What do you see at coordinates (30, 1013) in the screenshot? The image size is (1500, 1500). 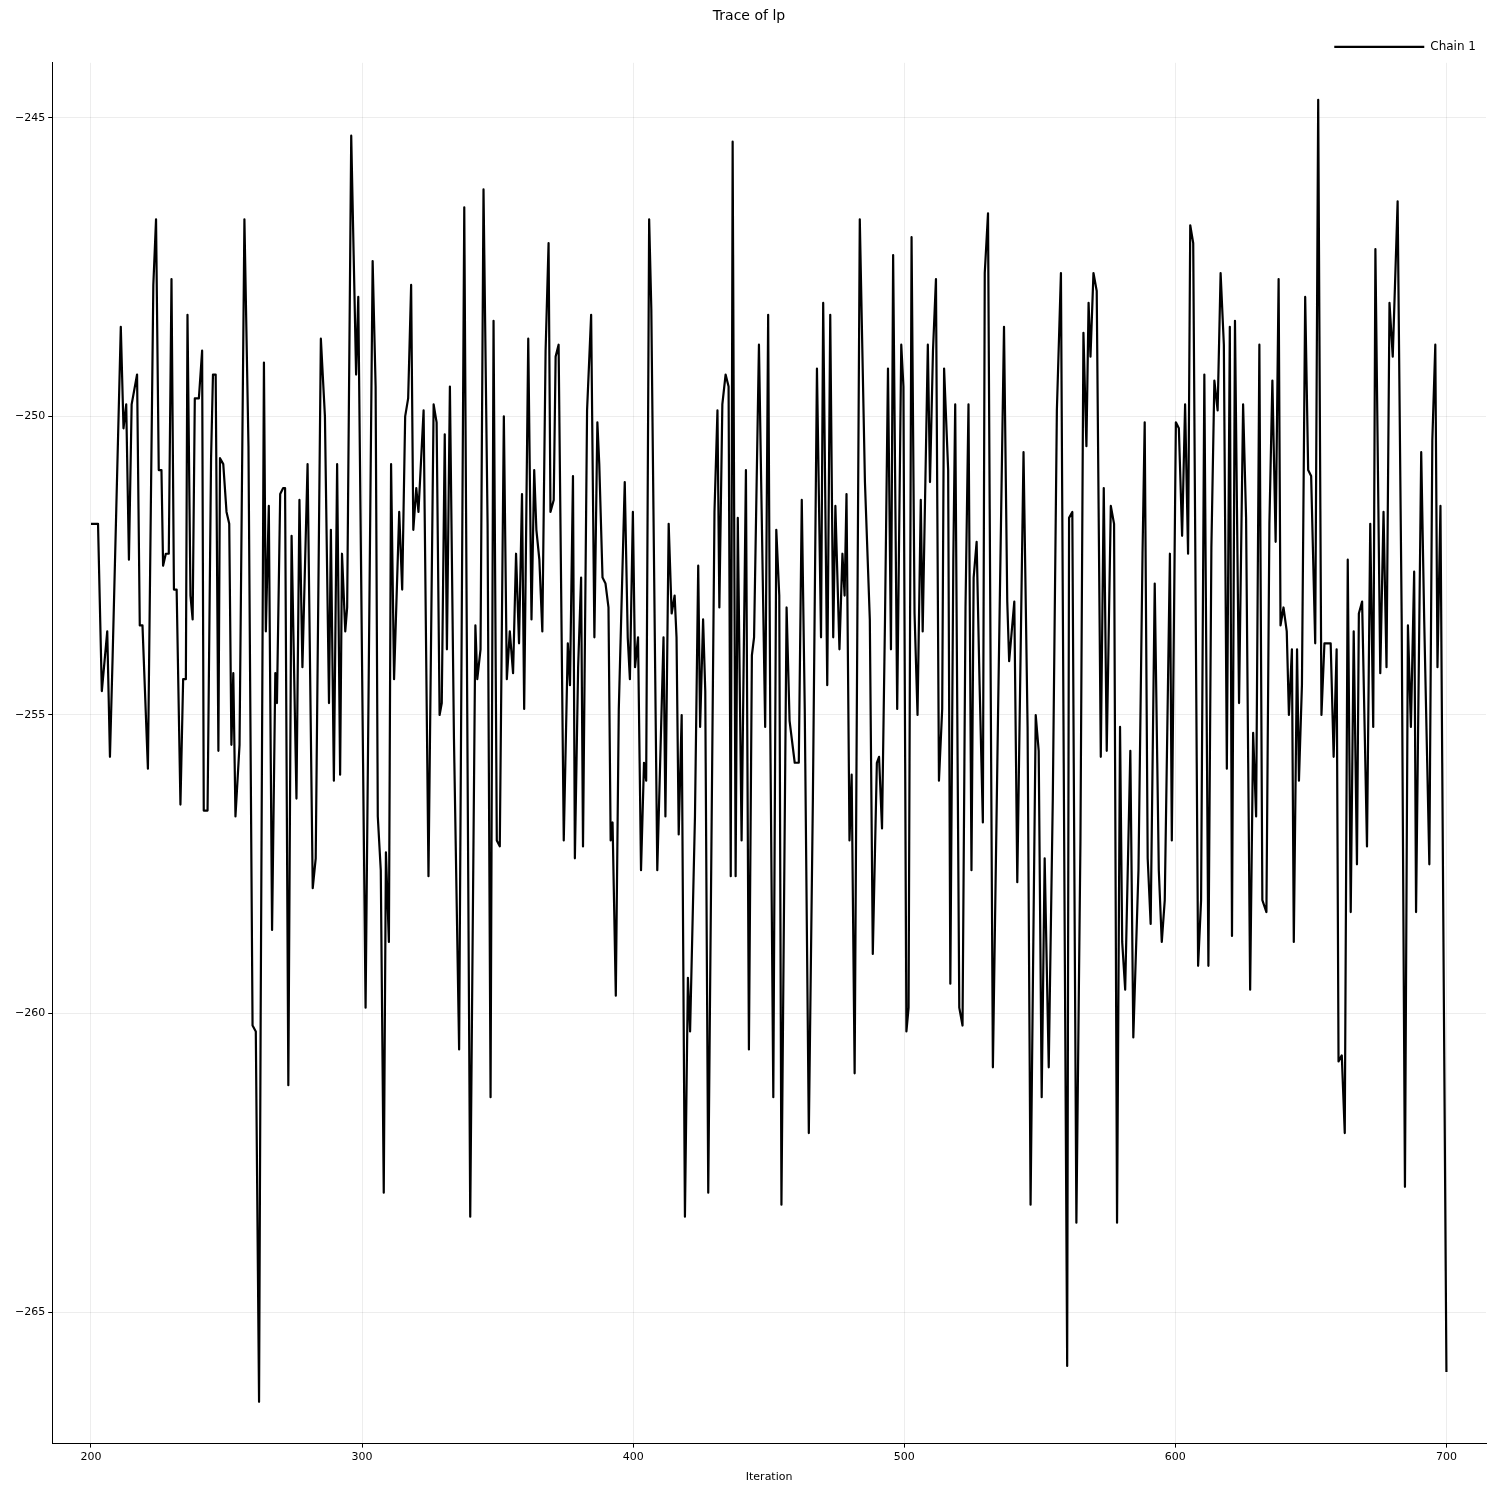 I see `y-tick-label: −260` at bounding box center [30, 1013].